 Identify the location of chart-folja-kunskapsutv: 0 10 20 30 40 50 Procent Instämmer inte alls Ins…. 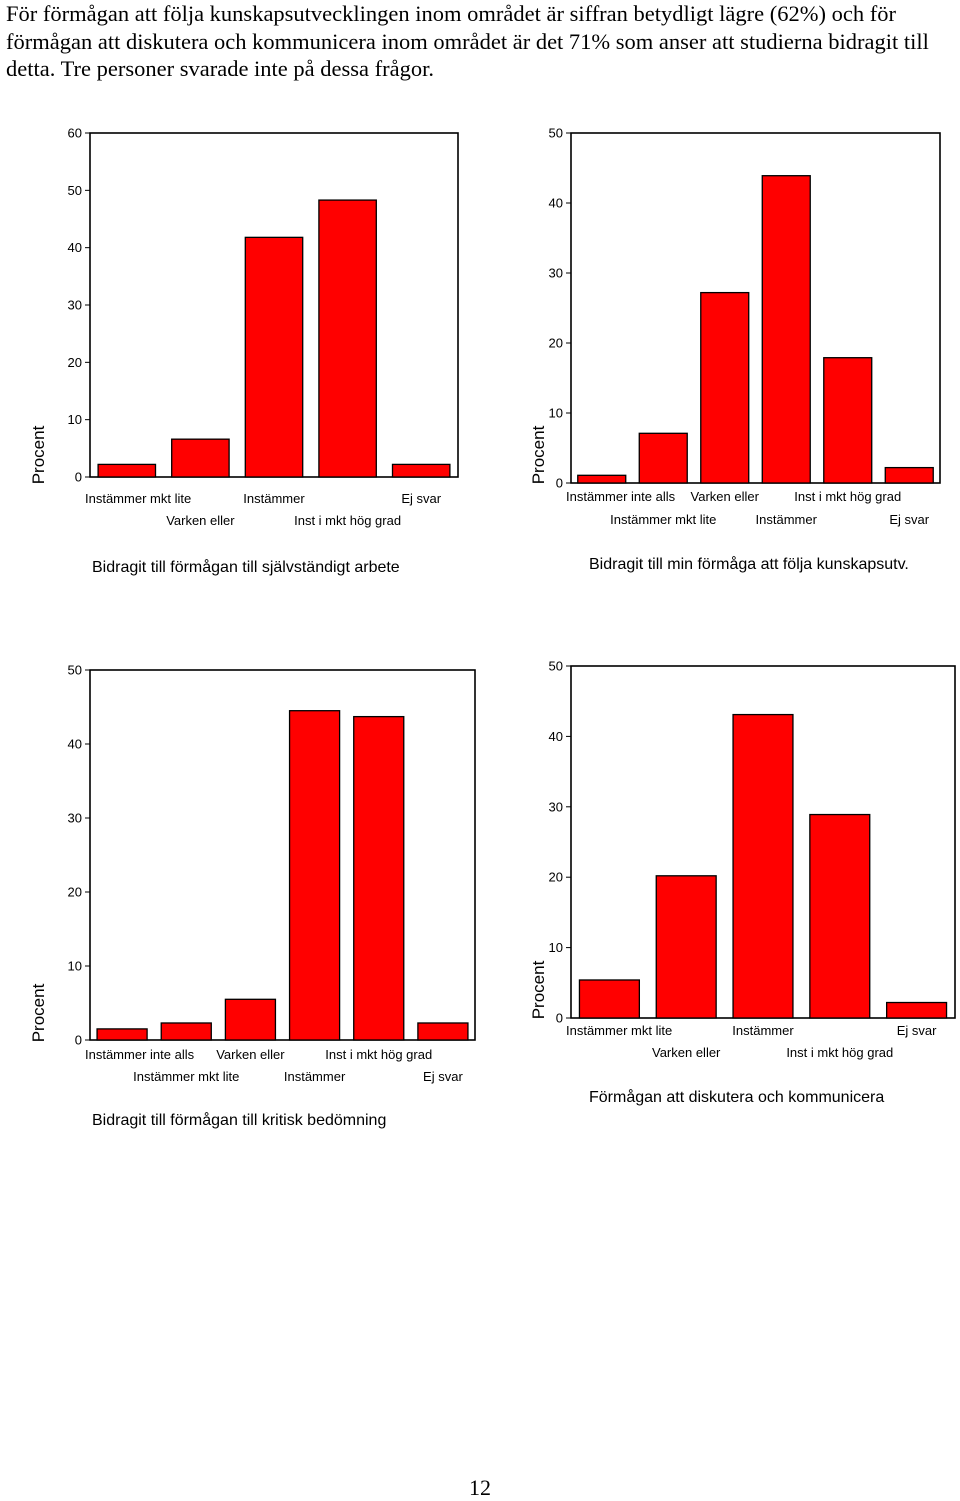
(735, 349).